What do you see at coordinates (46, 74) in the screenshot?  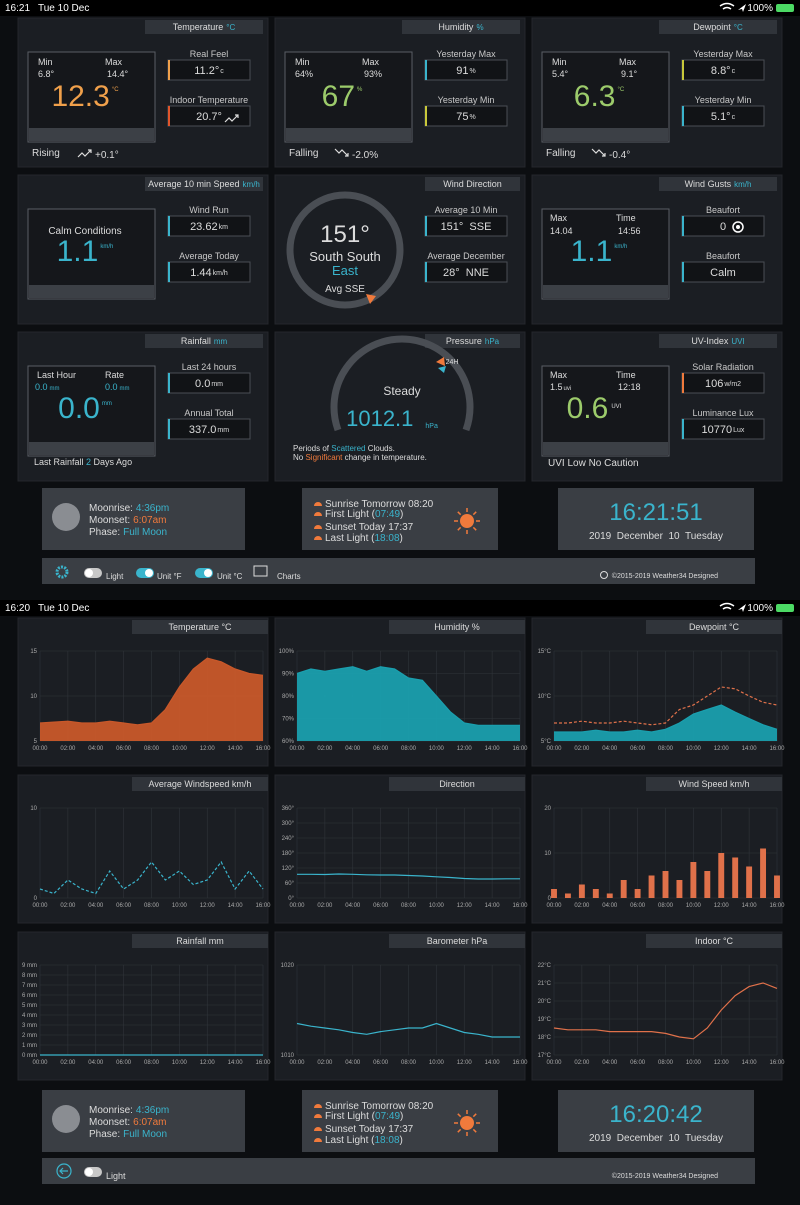 I see `text-line: 6.8°` at bounding box center [46, 74].